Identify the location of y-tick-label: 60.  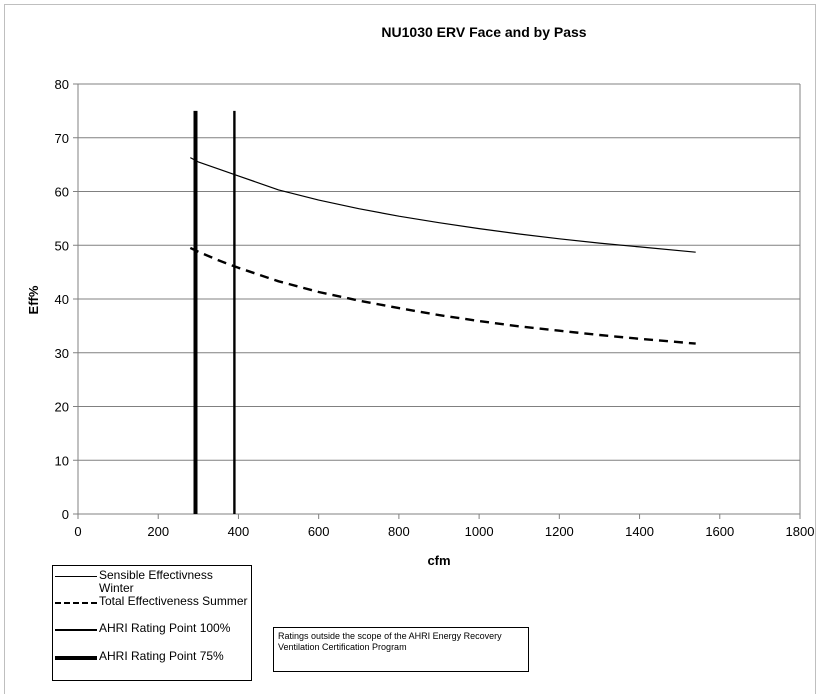
(62, 192).